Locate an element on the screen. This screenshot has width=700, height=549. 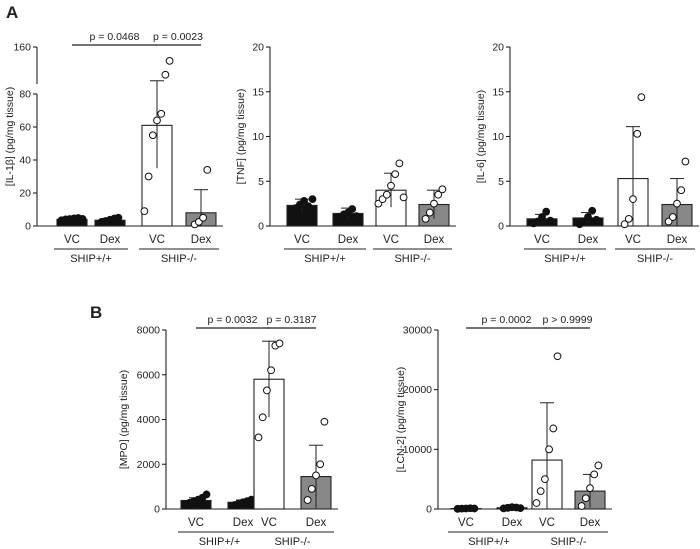
y-axis-label: [TNF] (pg/mg tissue) is located at coordinates (241, 137).